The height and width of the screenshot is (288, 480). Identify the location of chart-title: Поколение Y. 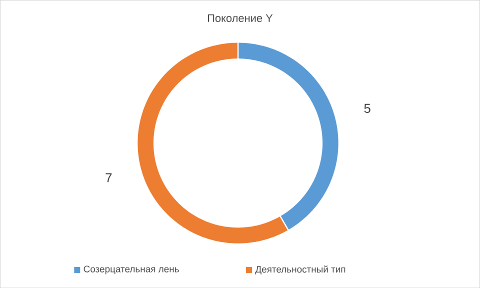
(240, 18).